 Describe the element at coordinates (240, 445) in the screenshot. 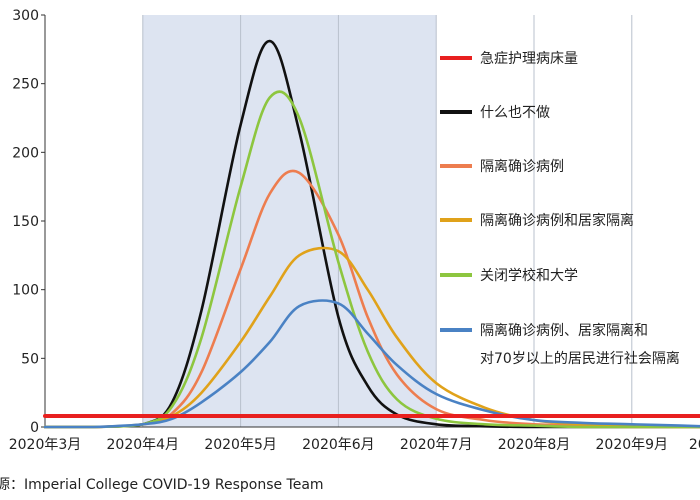

I see `x-tick-label: 2020年5月` at that location.